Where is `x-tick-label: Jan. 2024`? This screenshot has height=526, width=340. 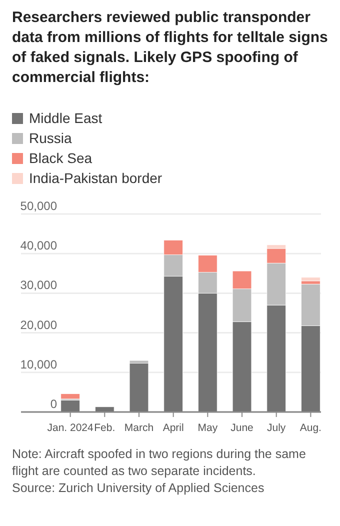 x-tick-label: Jan. 2024 is located at coordinates (70, 428).